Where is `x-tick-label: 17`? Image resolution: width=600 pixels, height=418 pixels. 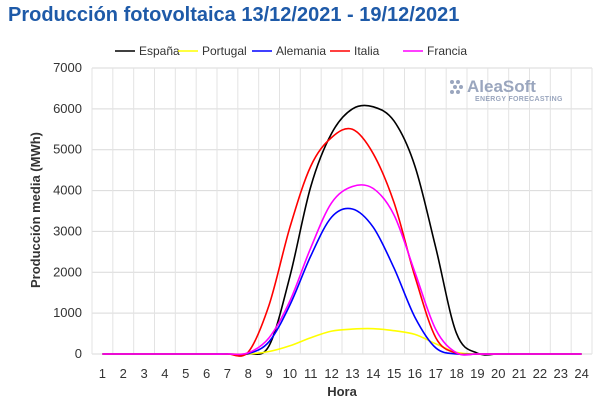 x-tick-label: 17 is located at coordinates (436, 373).